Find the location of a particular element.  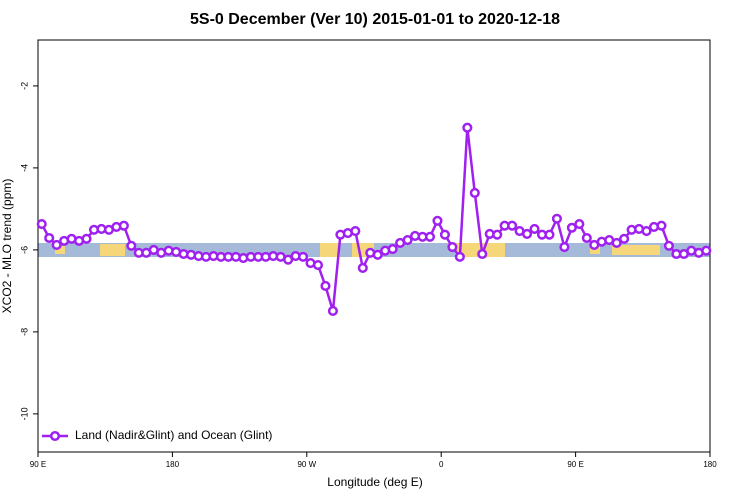

x-tick-label: 90 W is located at coordinates (306, 464).